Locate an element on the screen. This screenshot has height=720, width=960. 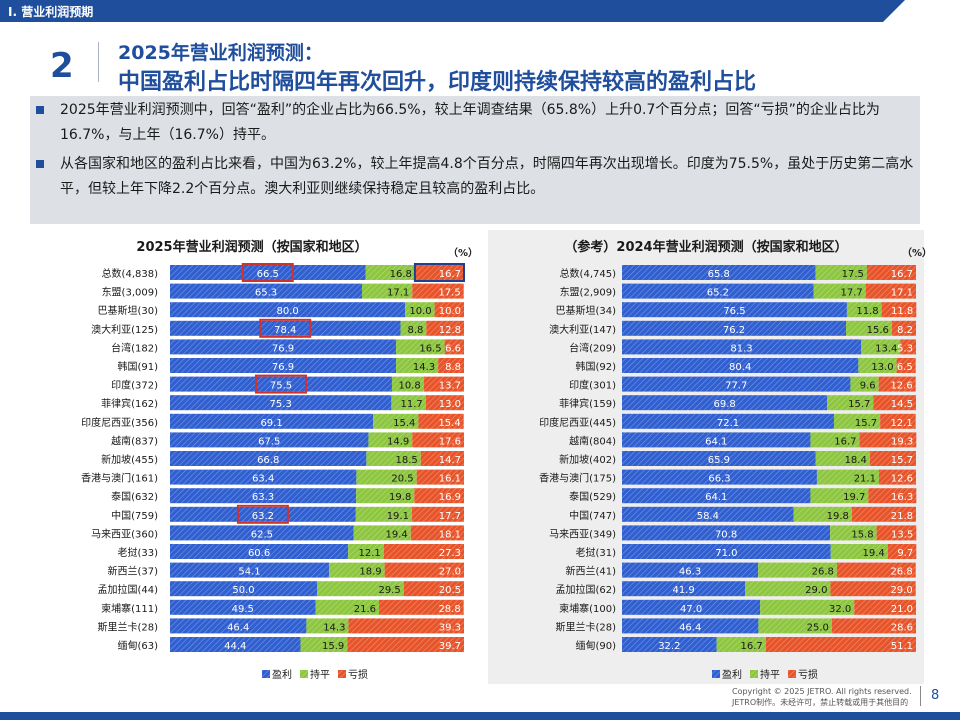
data-label-loss: 5.3 is located at coordinates (905, 348).